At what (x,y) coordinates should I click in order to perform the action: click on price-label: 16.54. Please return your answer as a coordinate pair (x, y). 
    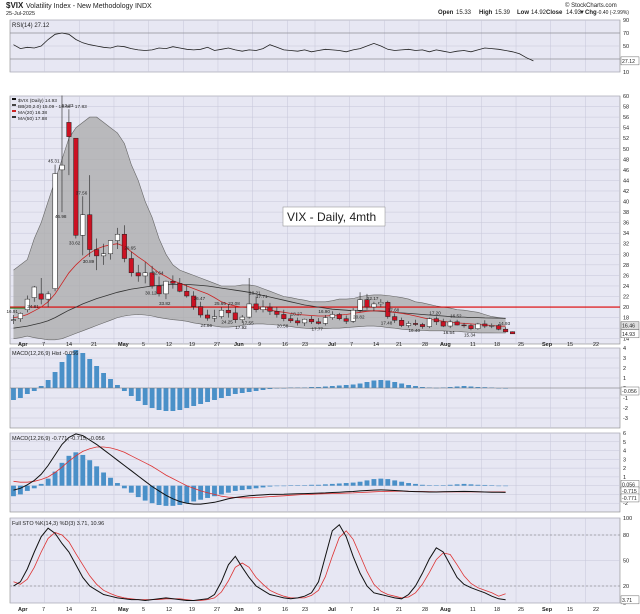
    Looking at the image, I should click on (449, 332).